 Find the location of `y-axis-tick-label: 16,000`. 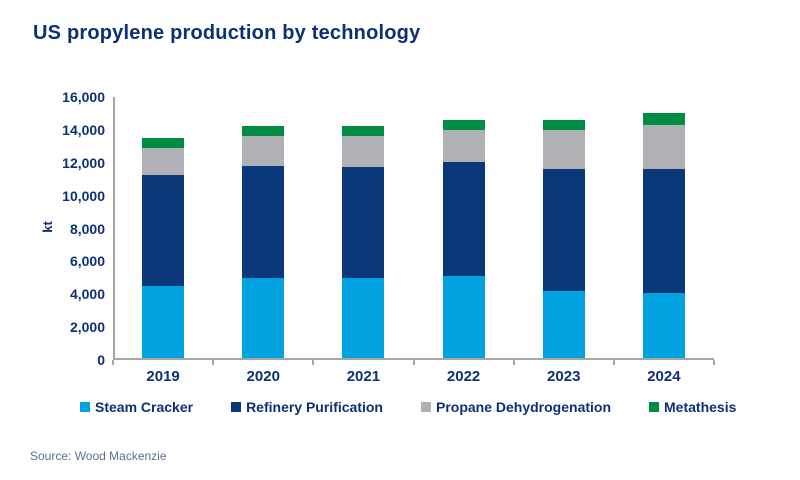

y-axis-tick-label: 16,000 is located at coordinates (83, 97).